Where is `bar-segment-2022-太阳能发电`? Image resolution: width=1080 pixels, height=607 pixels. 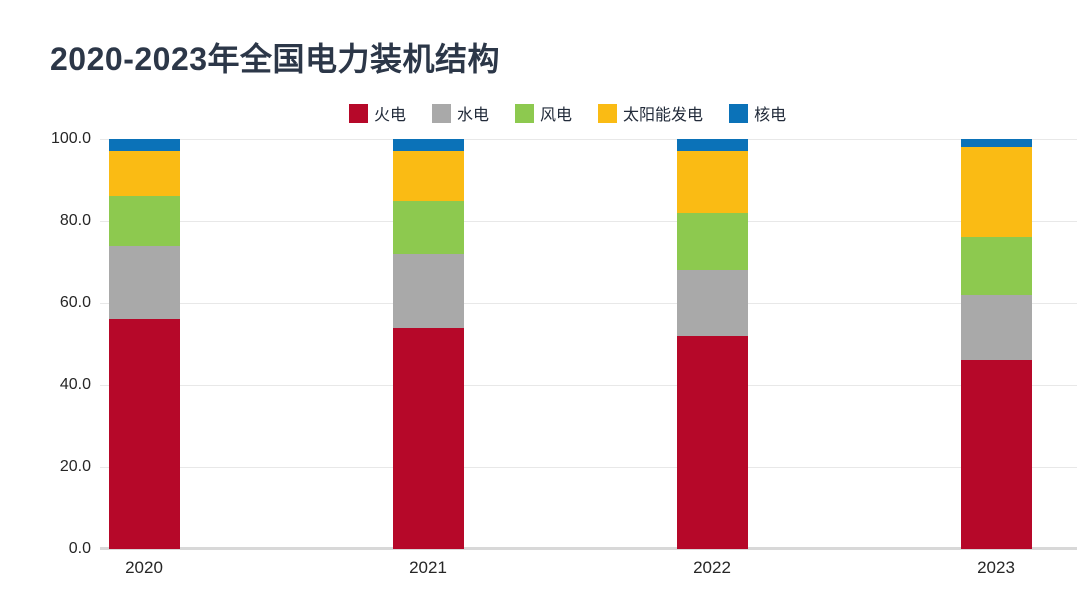
bar-segment-2022-太阳能发电 is located at coordinates (712, 182).